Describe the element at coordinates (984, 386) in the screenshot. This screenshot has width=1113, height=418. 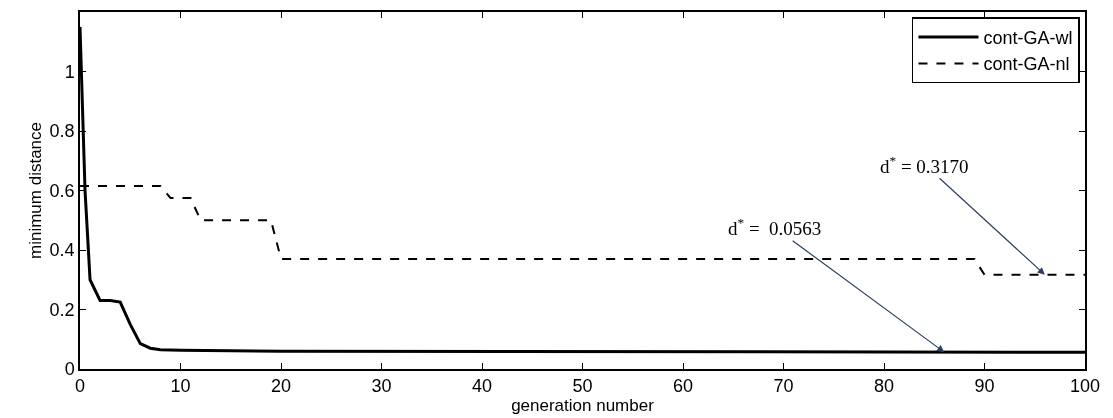
I see `x-tick-label: 90` at that location.